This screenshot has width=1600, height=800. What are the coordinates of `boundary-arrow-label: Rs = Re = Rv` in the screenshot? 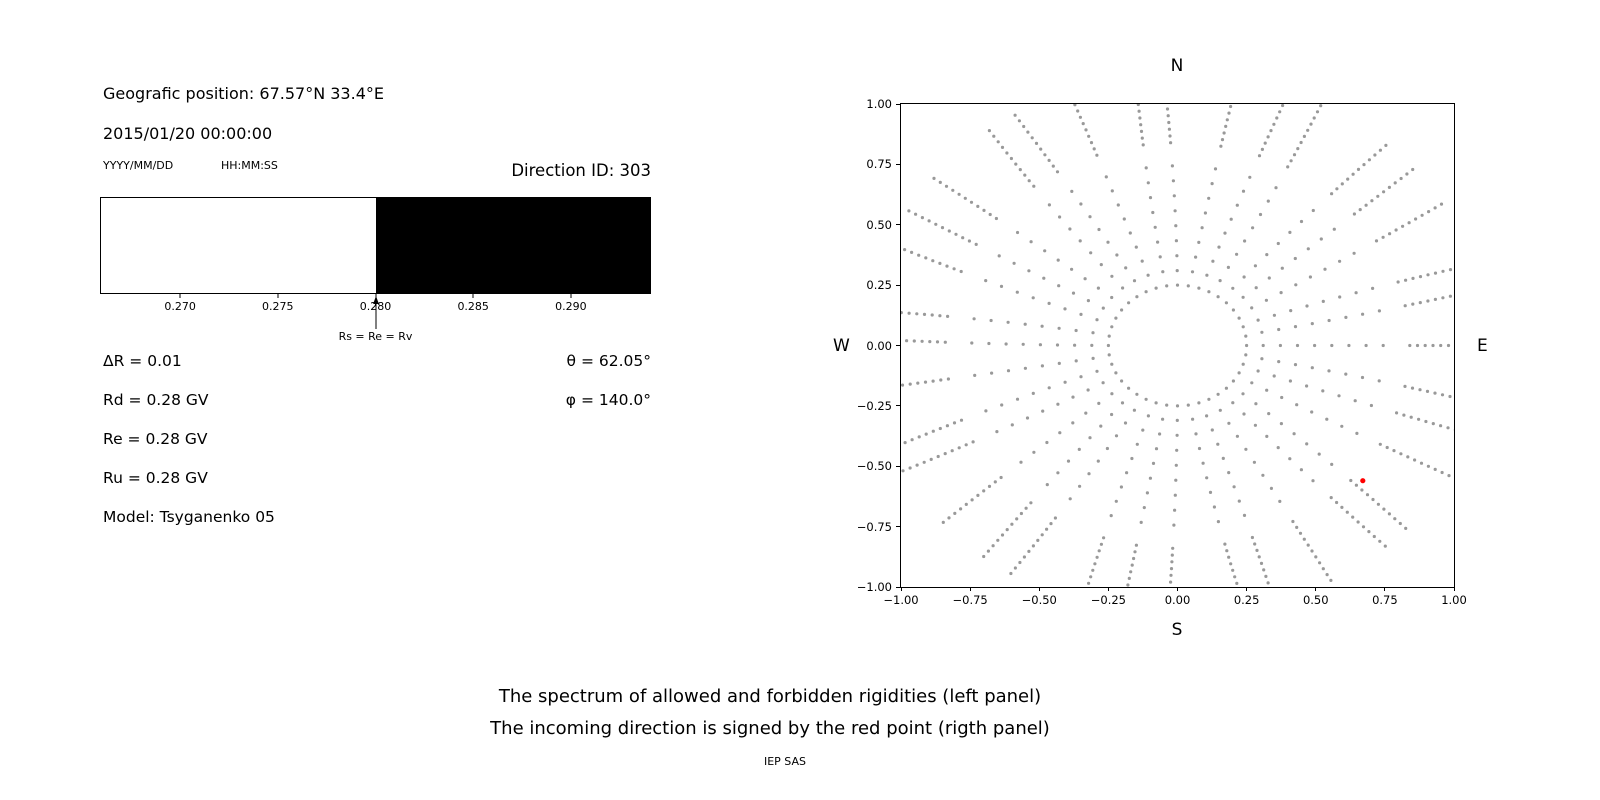 It's located at (375, 336).